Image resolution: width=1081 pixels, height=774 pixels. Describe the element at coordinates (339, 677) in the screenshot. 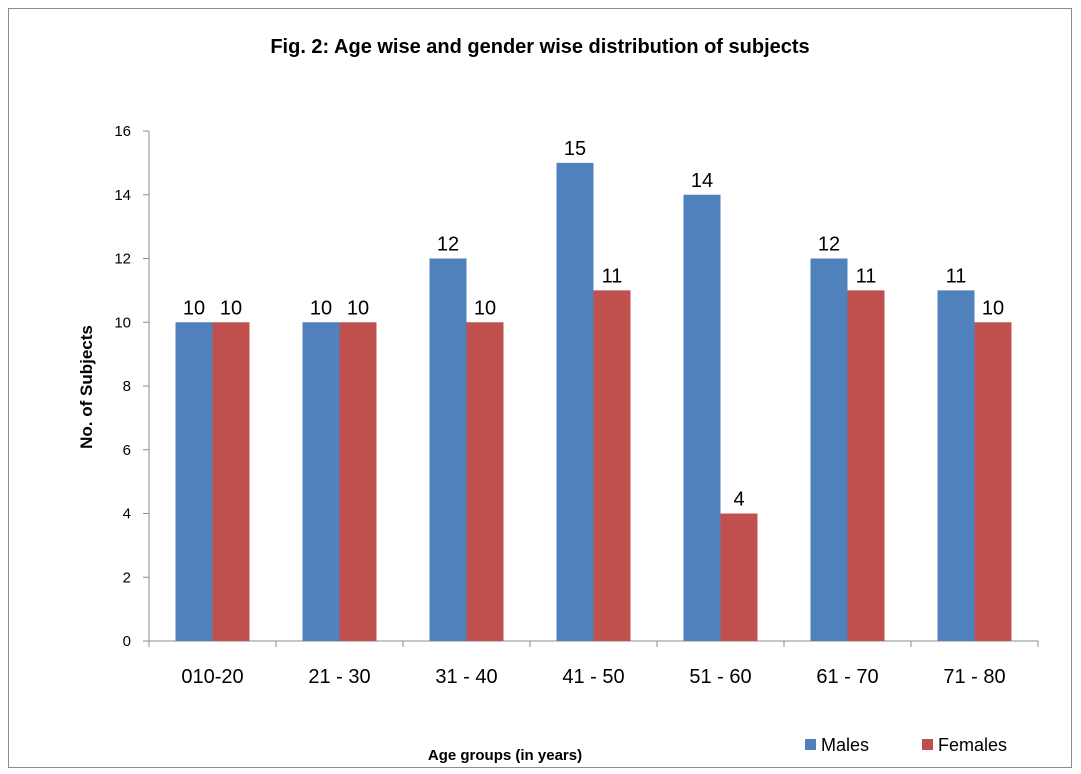

I see `x-tick-label: 21 - 30` at that location.